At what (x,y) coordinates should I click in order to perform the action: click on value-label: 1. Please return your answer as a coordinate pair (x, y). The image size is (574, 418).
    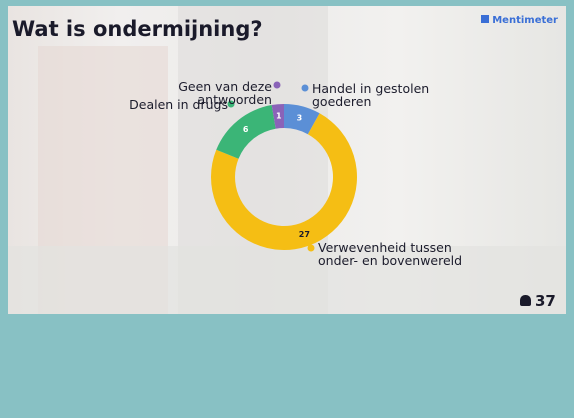
    Looking at the image, I should click on (279, 116).